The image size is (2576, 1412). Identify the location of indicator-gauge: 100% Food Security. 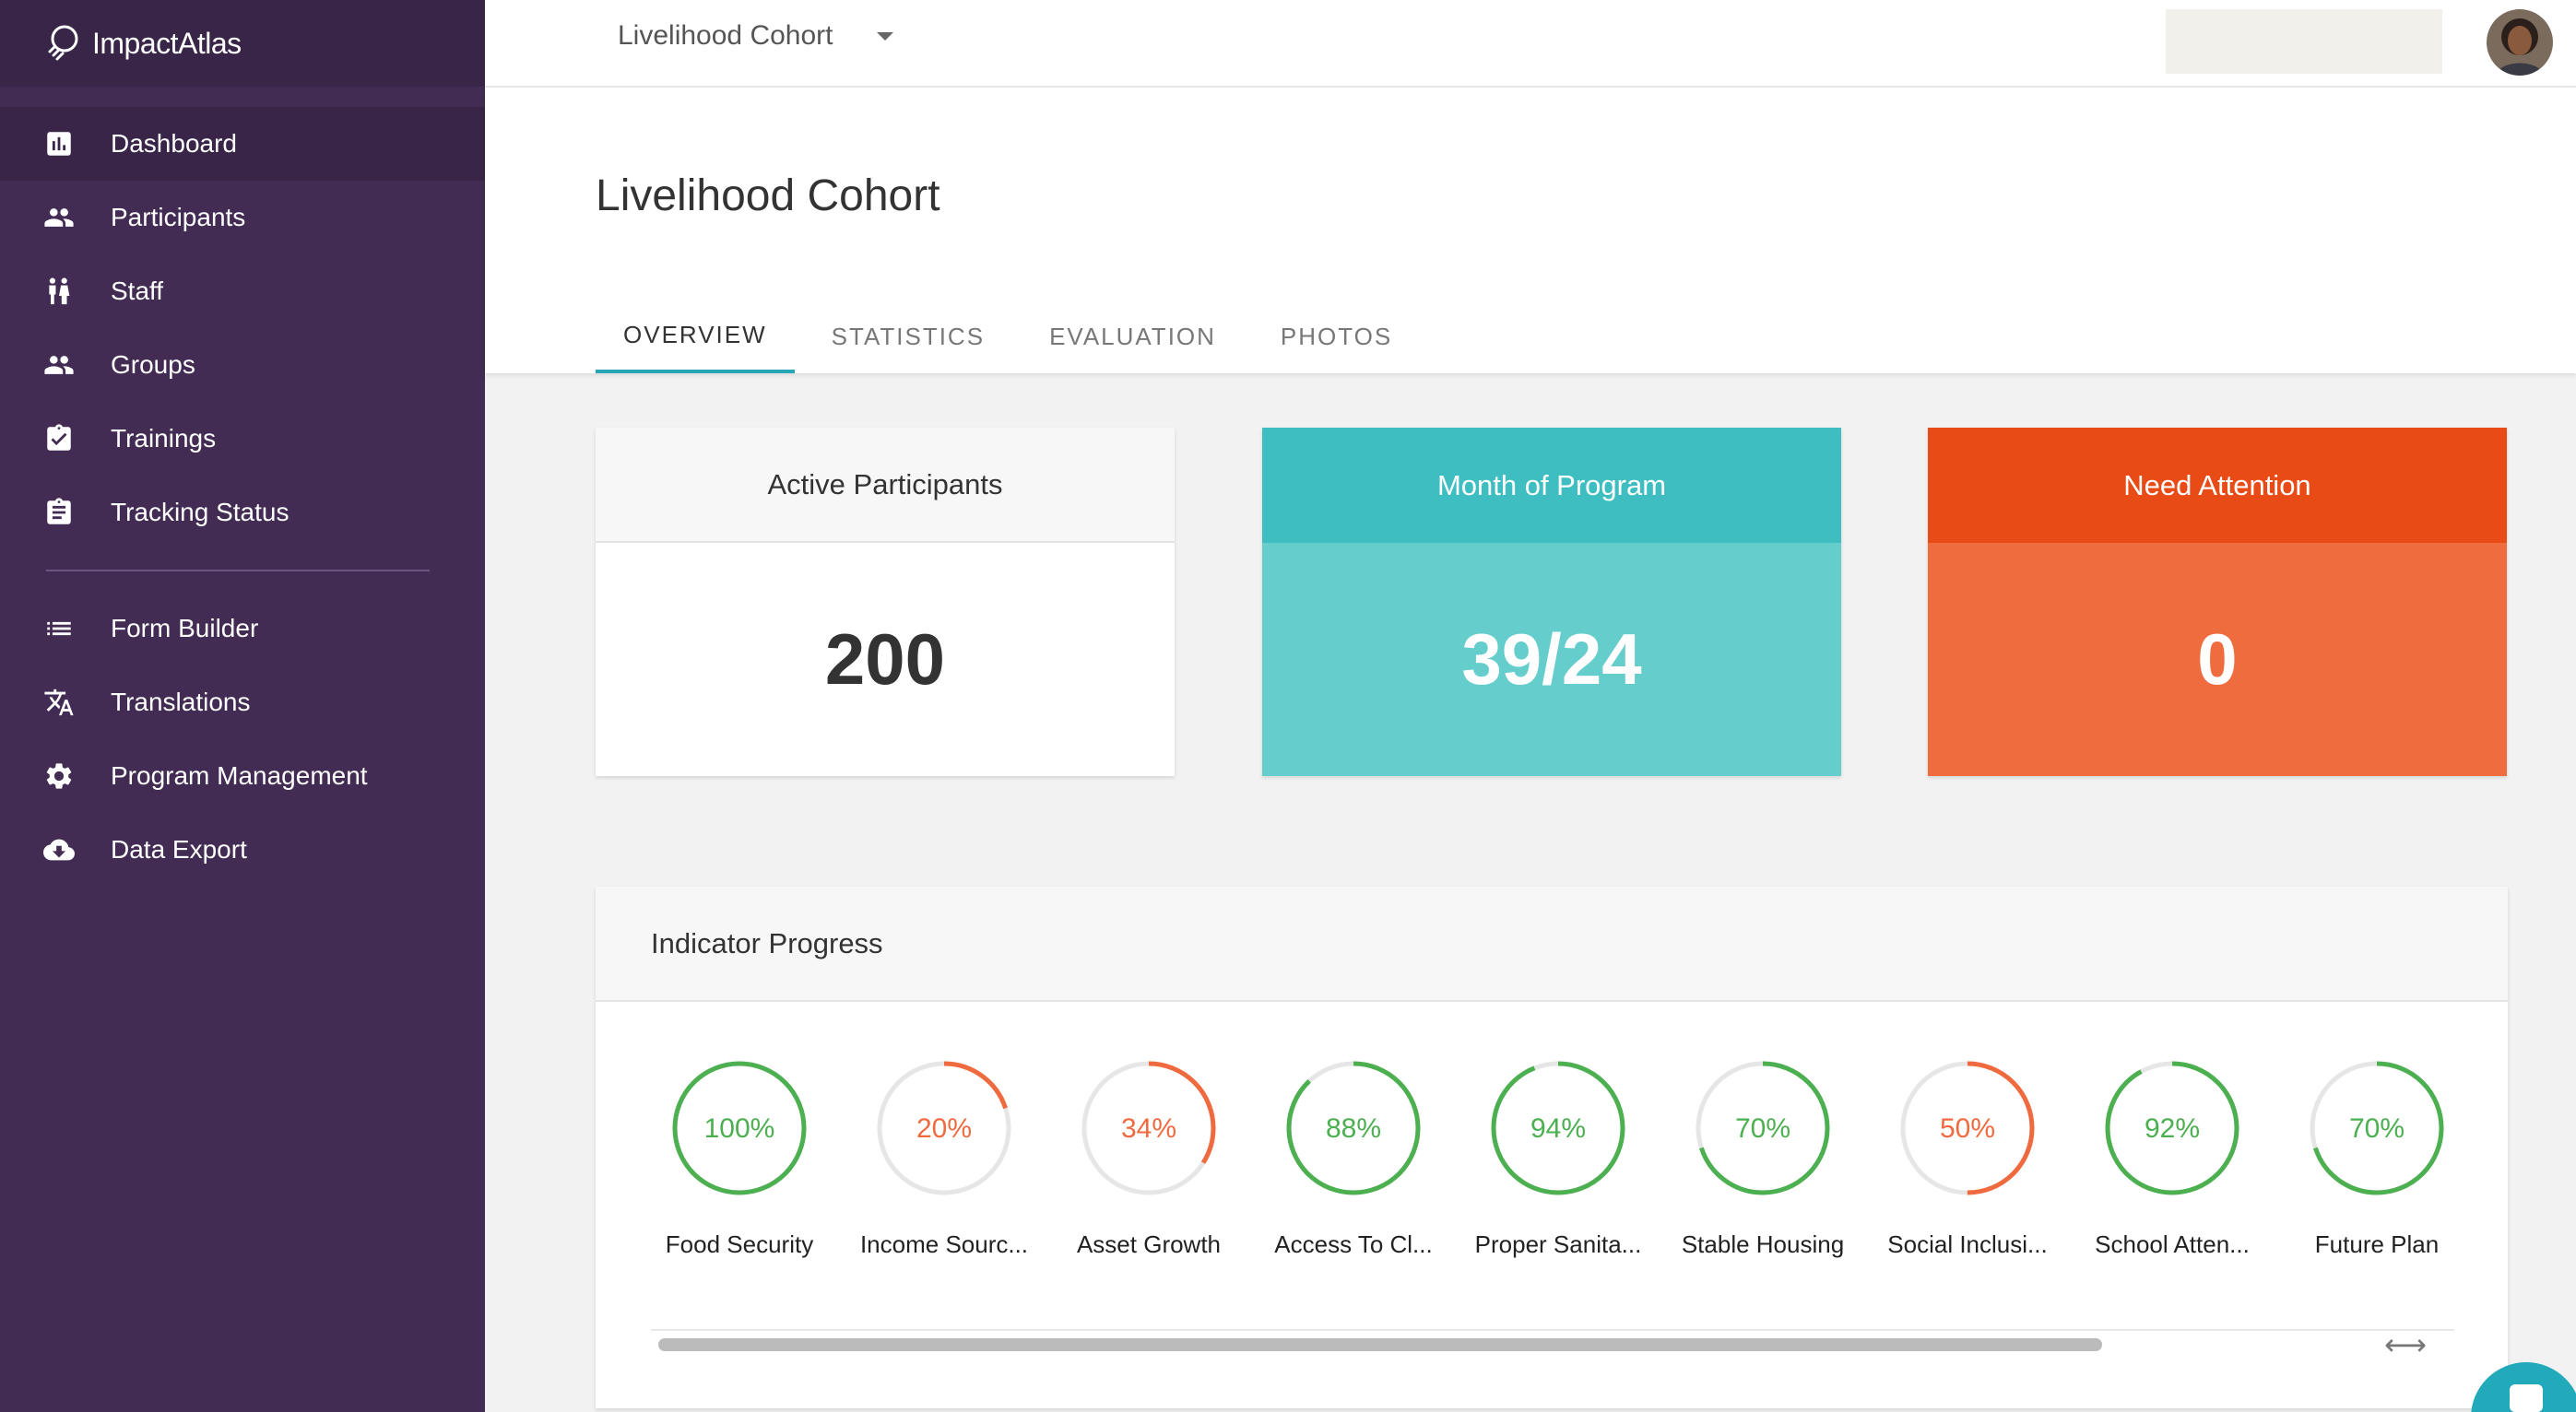
(739, 1158).